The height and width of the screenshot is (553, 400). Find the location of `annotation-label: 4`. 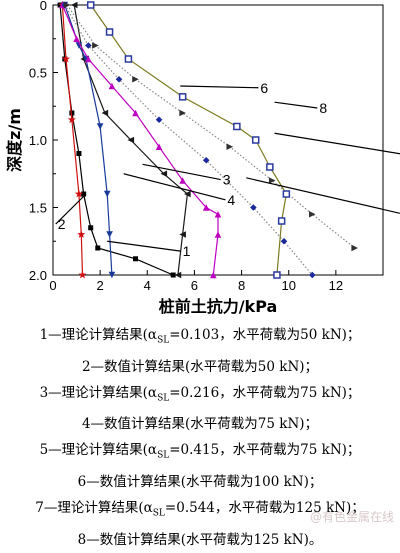

annotation-label: 4 is located at coordinates (231, 200).